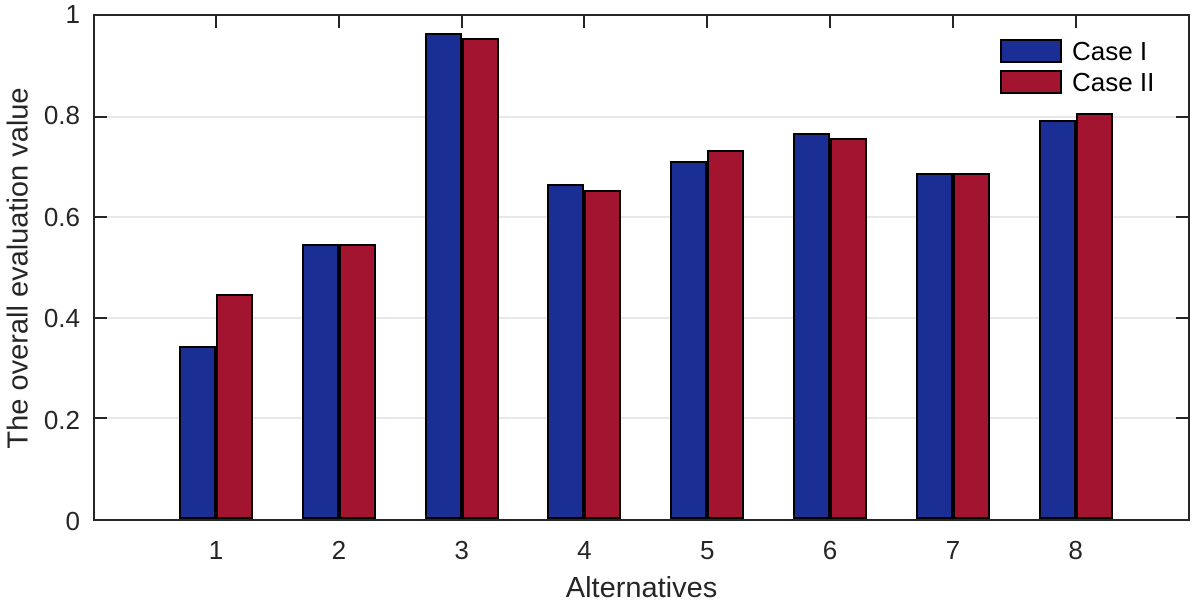  I want to click on bar-case-ii-alt5, so click(726, 334).